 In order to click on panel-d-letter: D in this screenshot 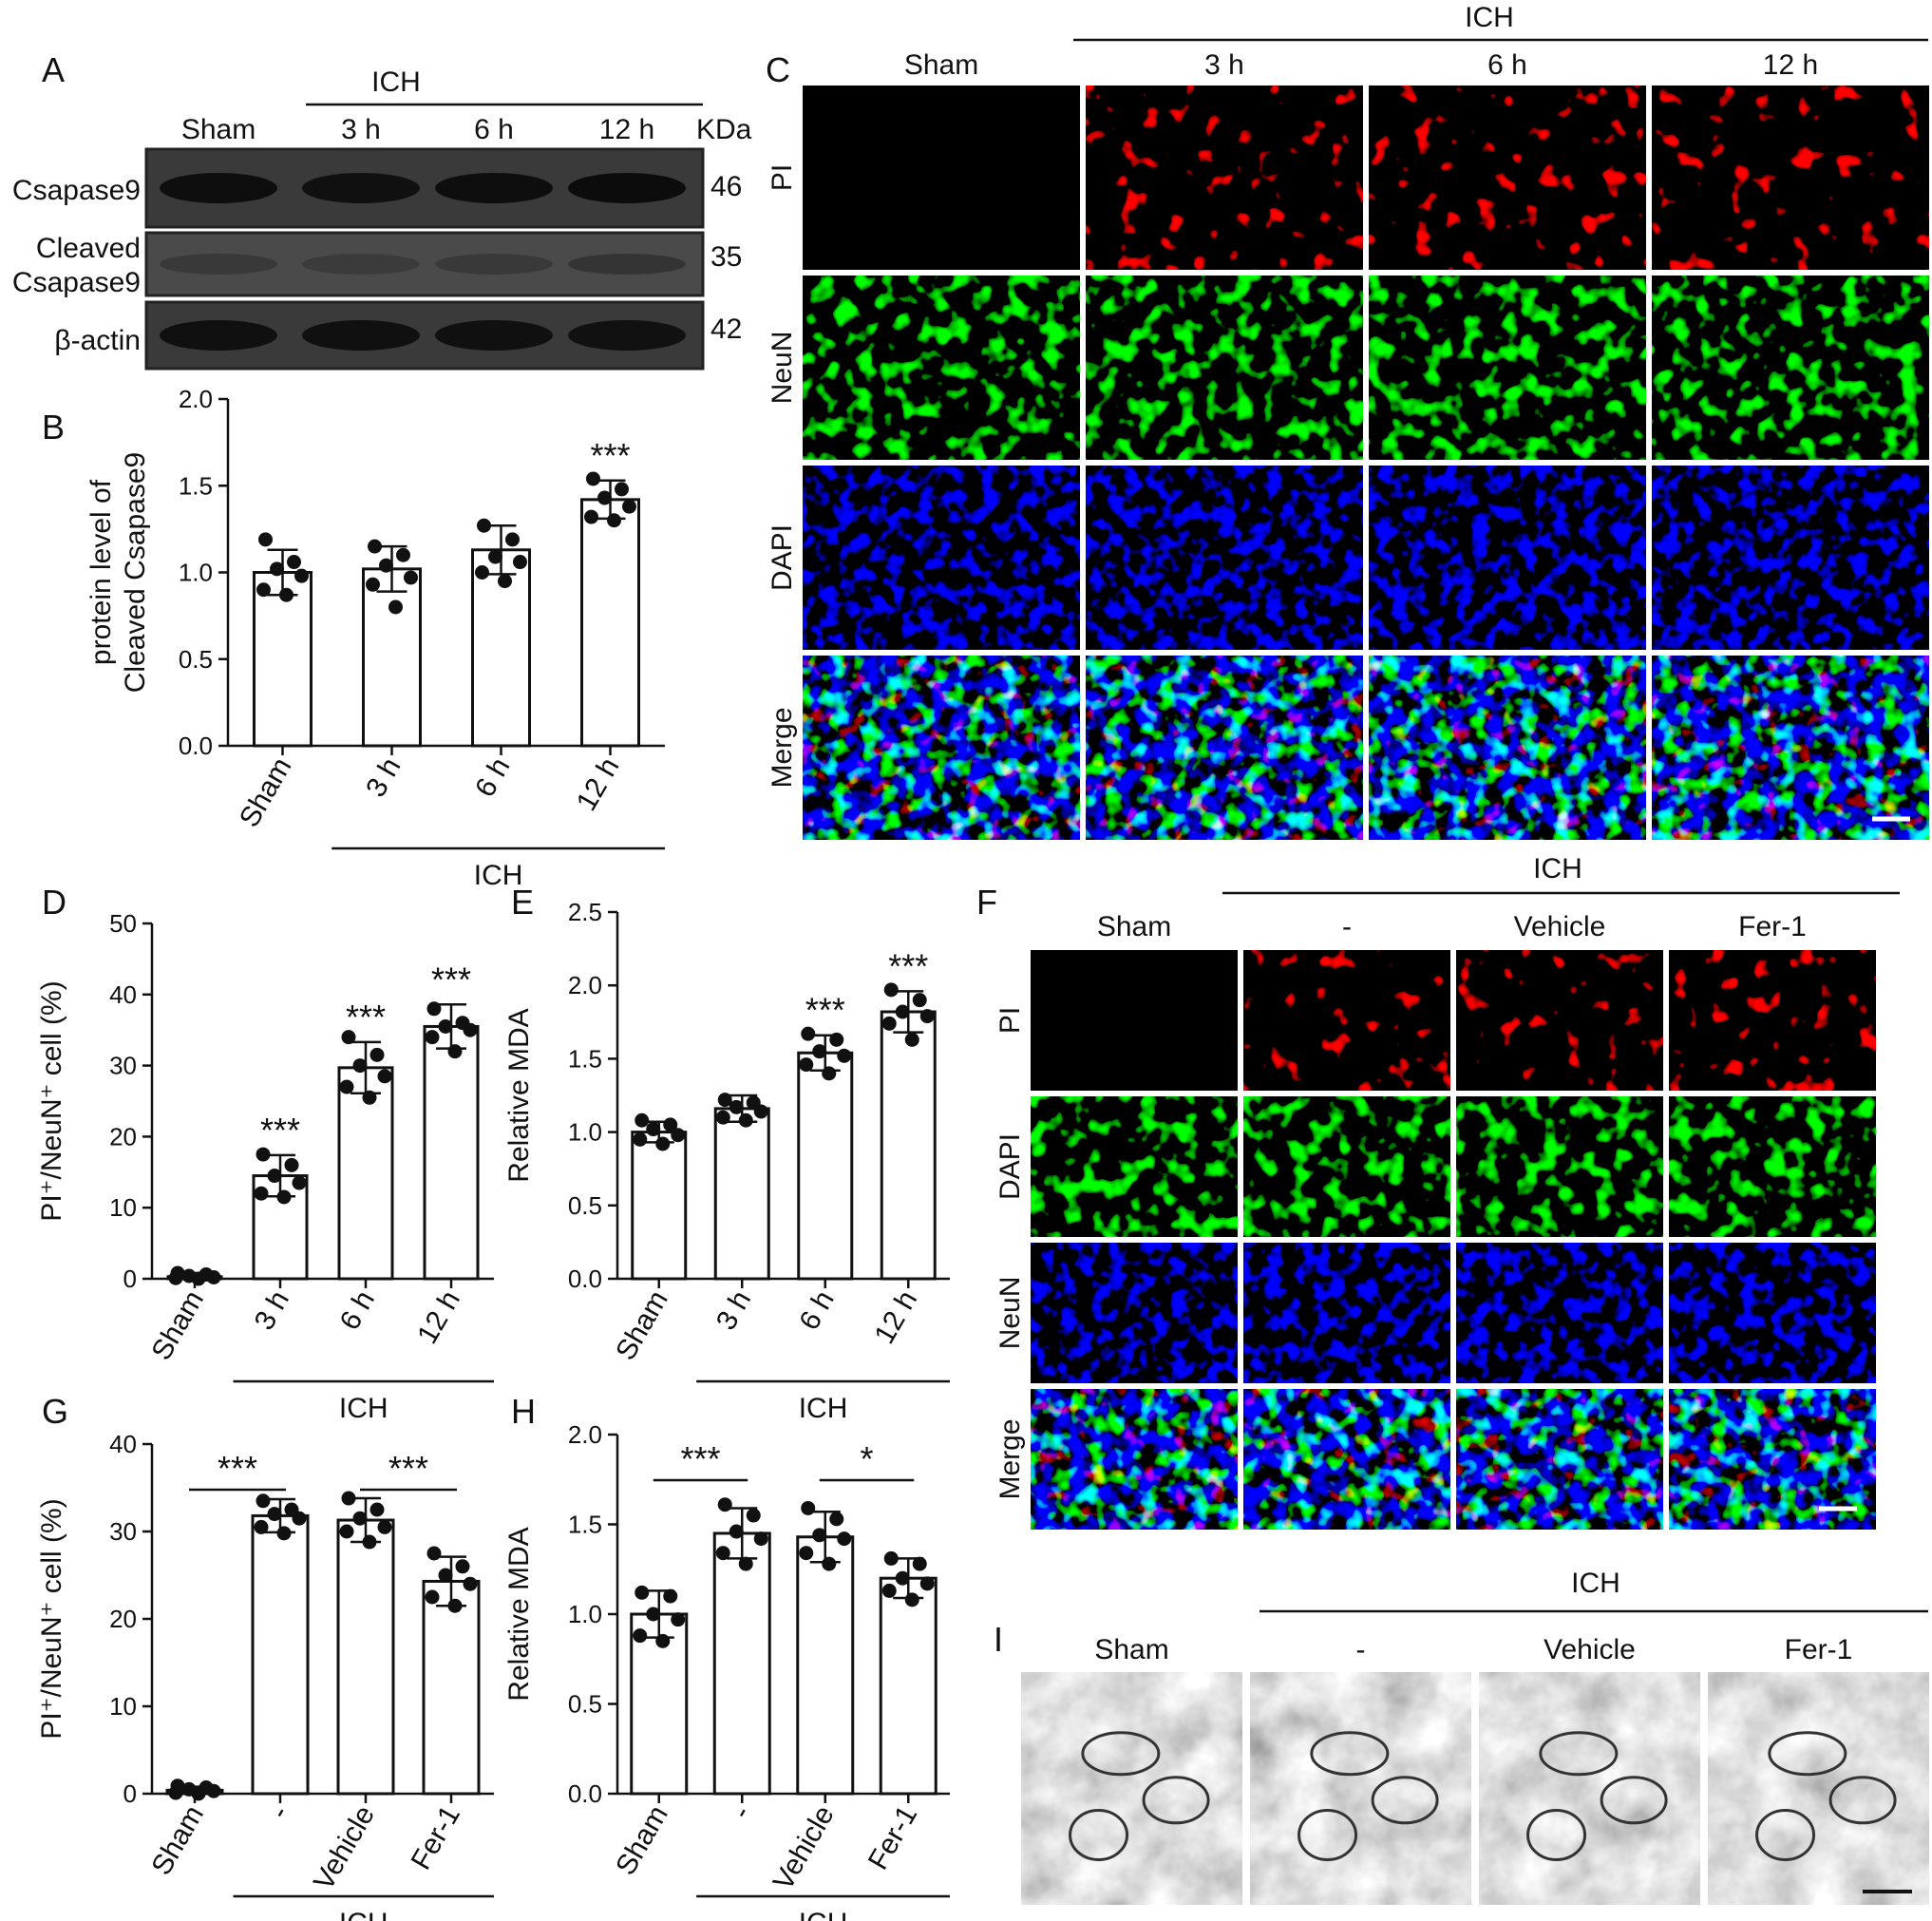, I will do `click(54, 903)`.